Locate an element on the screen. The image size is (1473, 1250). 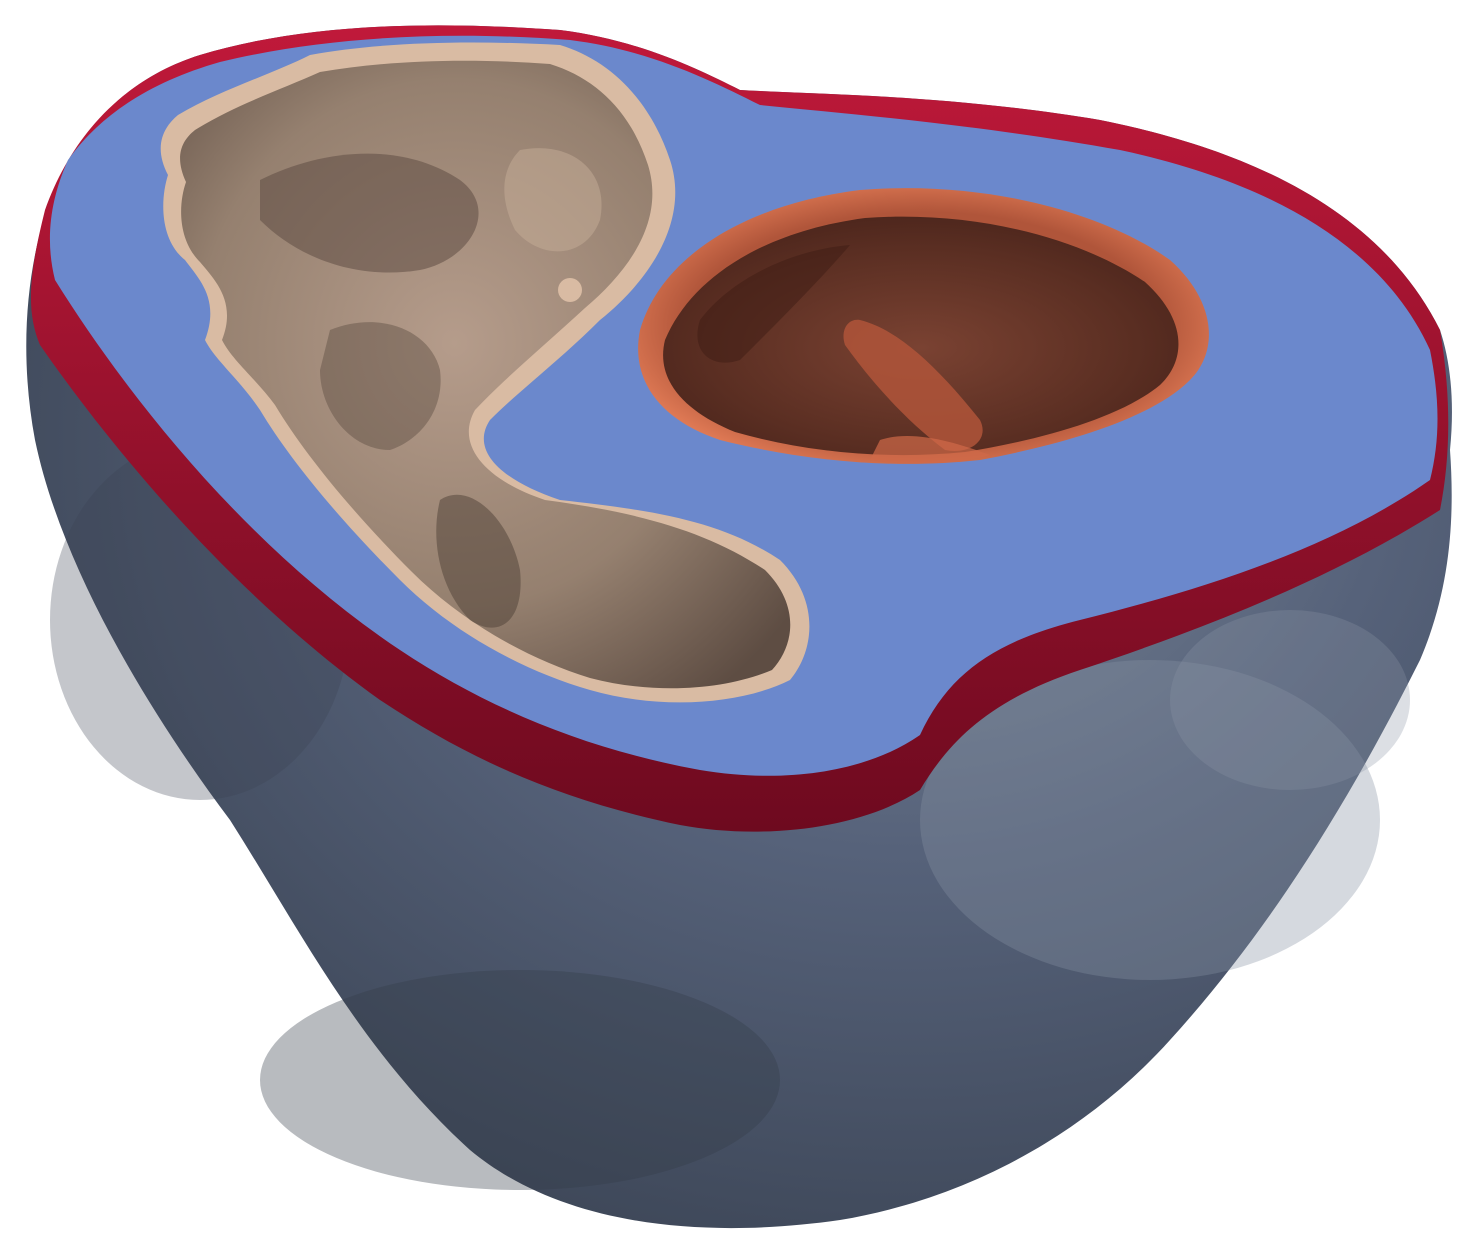
surface-shadow is located at coordinates (520, 1080).